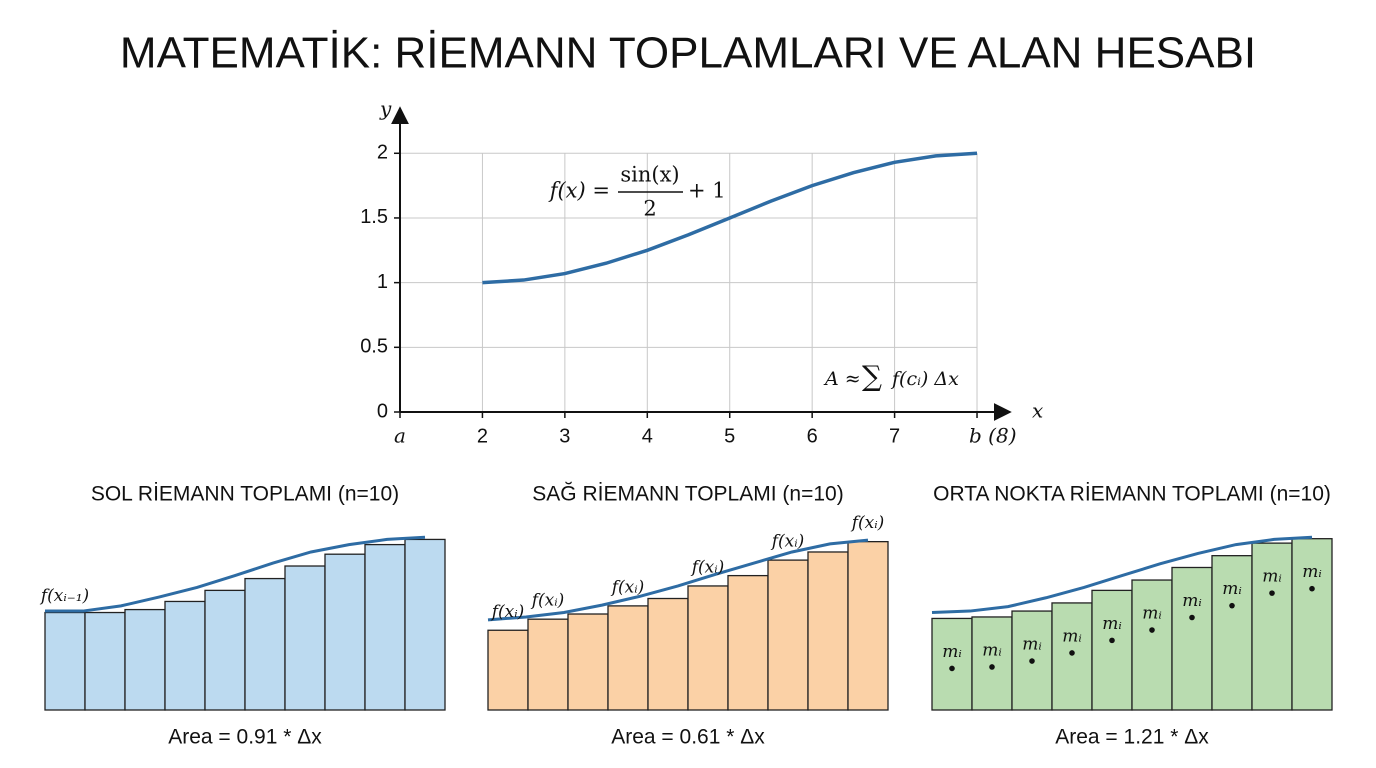 The image size is (1376, 768). I want to click on formula-numerator: sin(x), so click(649, 175).